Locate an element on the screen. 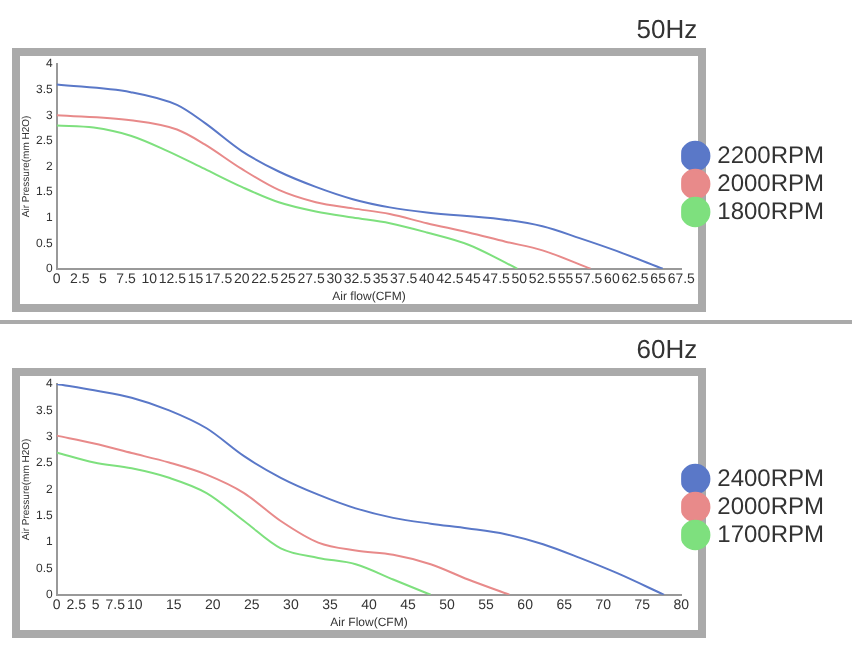 Image resolution: width=852 pixels, height=662 pixels. legend-label: 2200RPM is located at coordinates (771, 154).